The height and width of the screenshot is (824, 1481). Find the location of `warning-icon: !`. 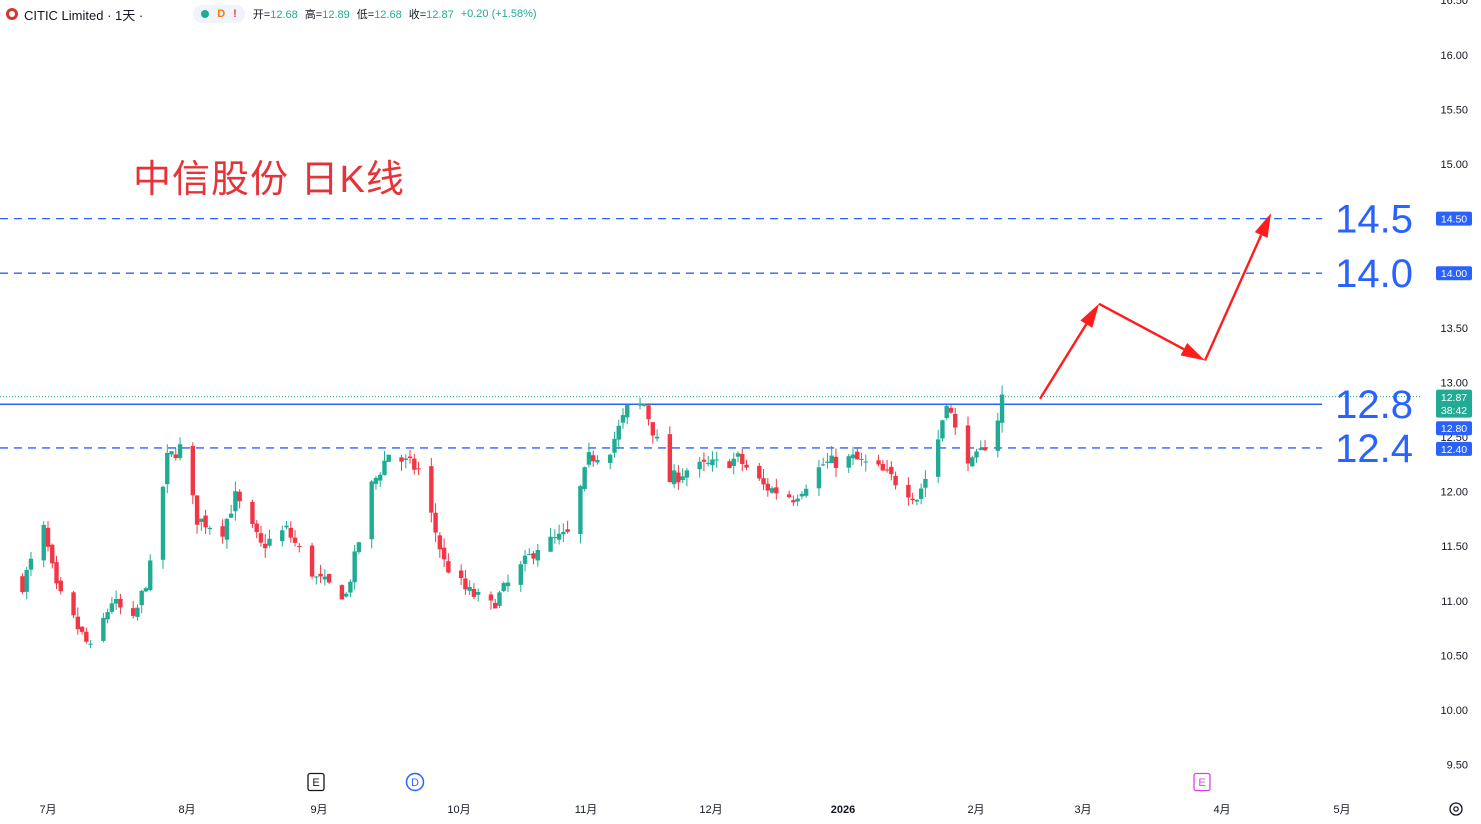

warning-icon: ! is located at coordinates (235, 14).